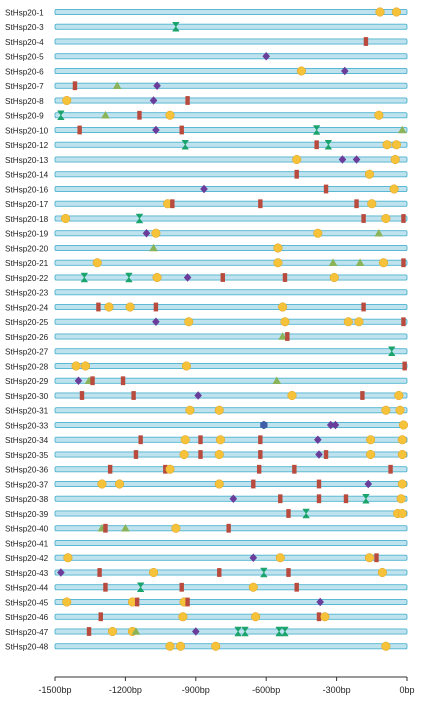 Image resolution: width=429 pixels, height=707 pixels. Describe the element at coordinates (206, 248) in the screenshot. I see `gene-row: StHsp20-20` at that location.